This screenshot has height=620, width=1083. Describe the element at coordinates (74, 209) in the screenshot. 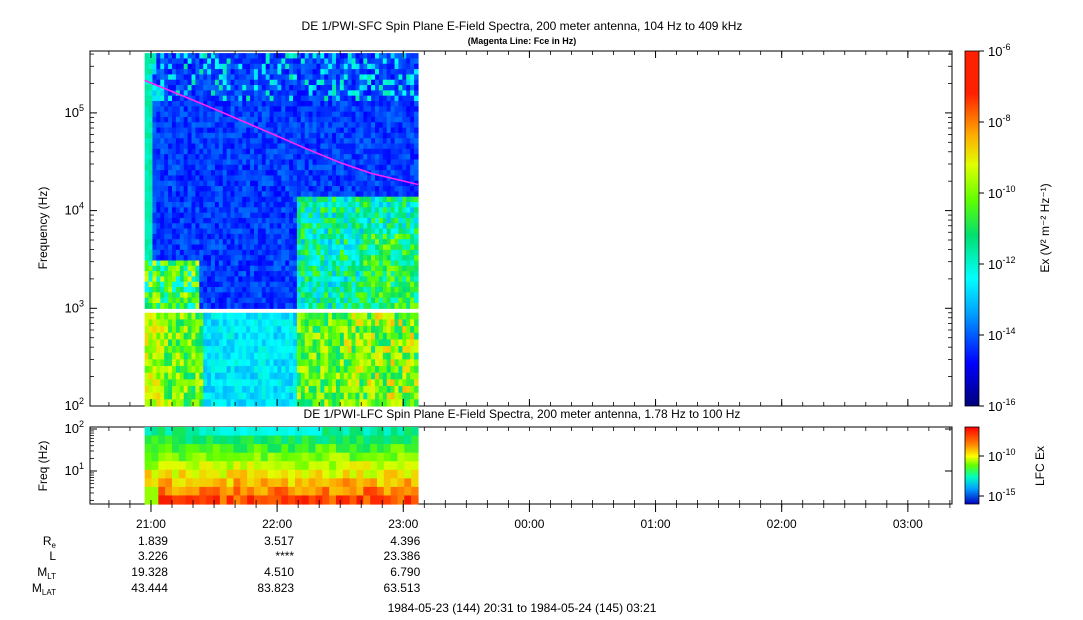

I see `top-y-tick-label: 10⁴` at that location.